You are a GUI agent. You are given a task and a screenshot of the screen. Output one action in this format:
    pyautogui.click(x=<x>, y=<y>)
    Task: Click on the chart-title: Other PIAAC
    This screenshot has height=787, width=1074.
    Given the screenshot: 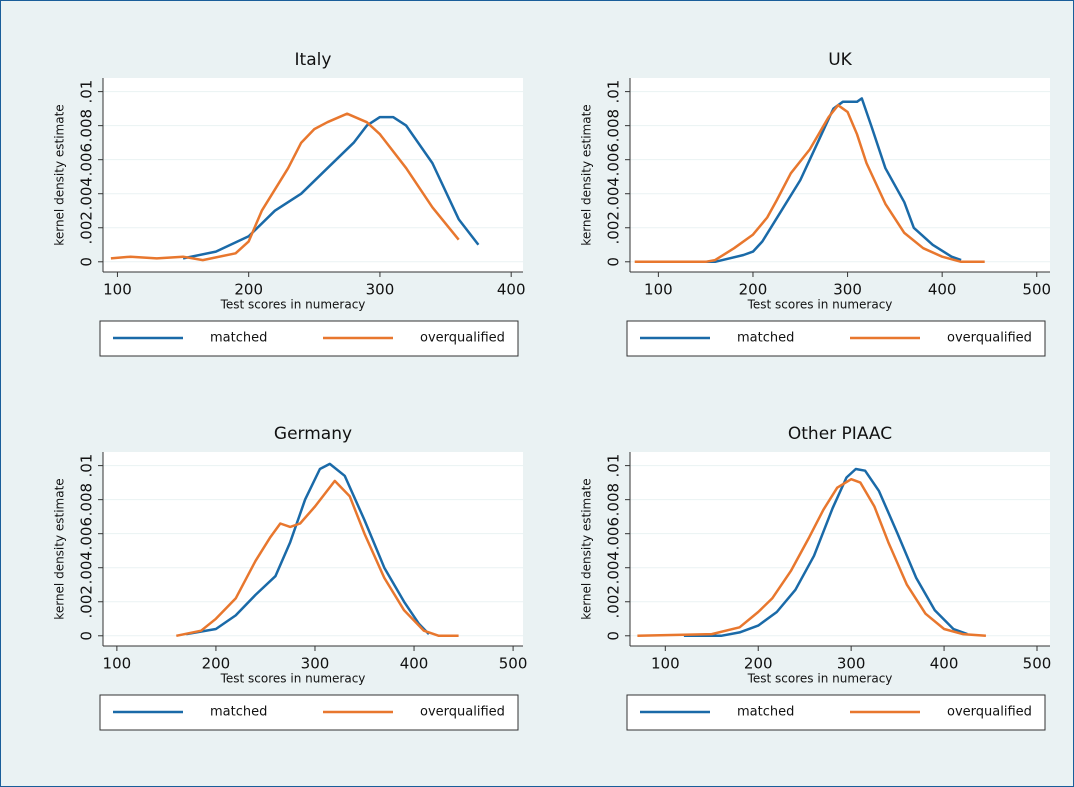 What is the action you would take?
    pyautogui.click(x=840, y=434)
    